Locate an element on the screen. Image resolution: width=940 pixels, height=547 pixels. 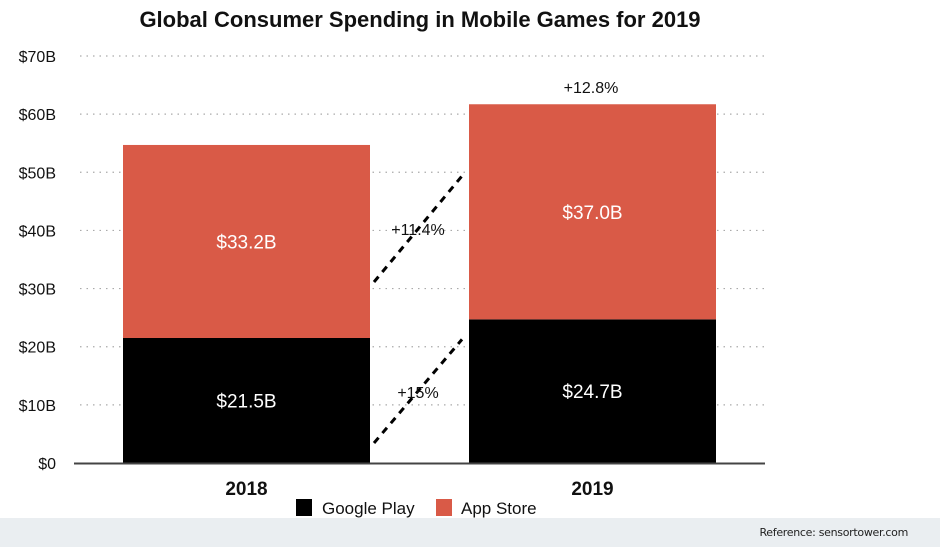
y-tick-label: $30B is located at coordinates (37, 290).